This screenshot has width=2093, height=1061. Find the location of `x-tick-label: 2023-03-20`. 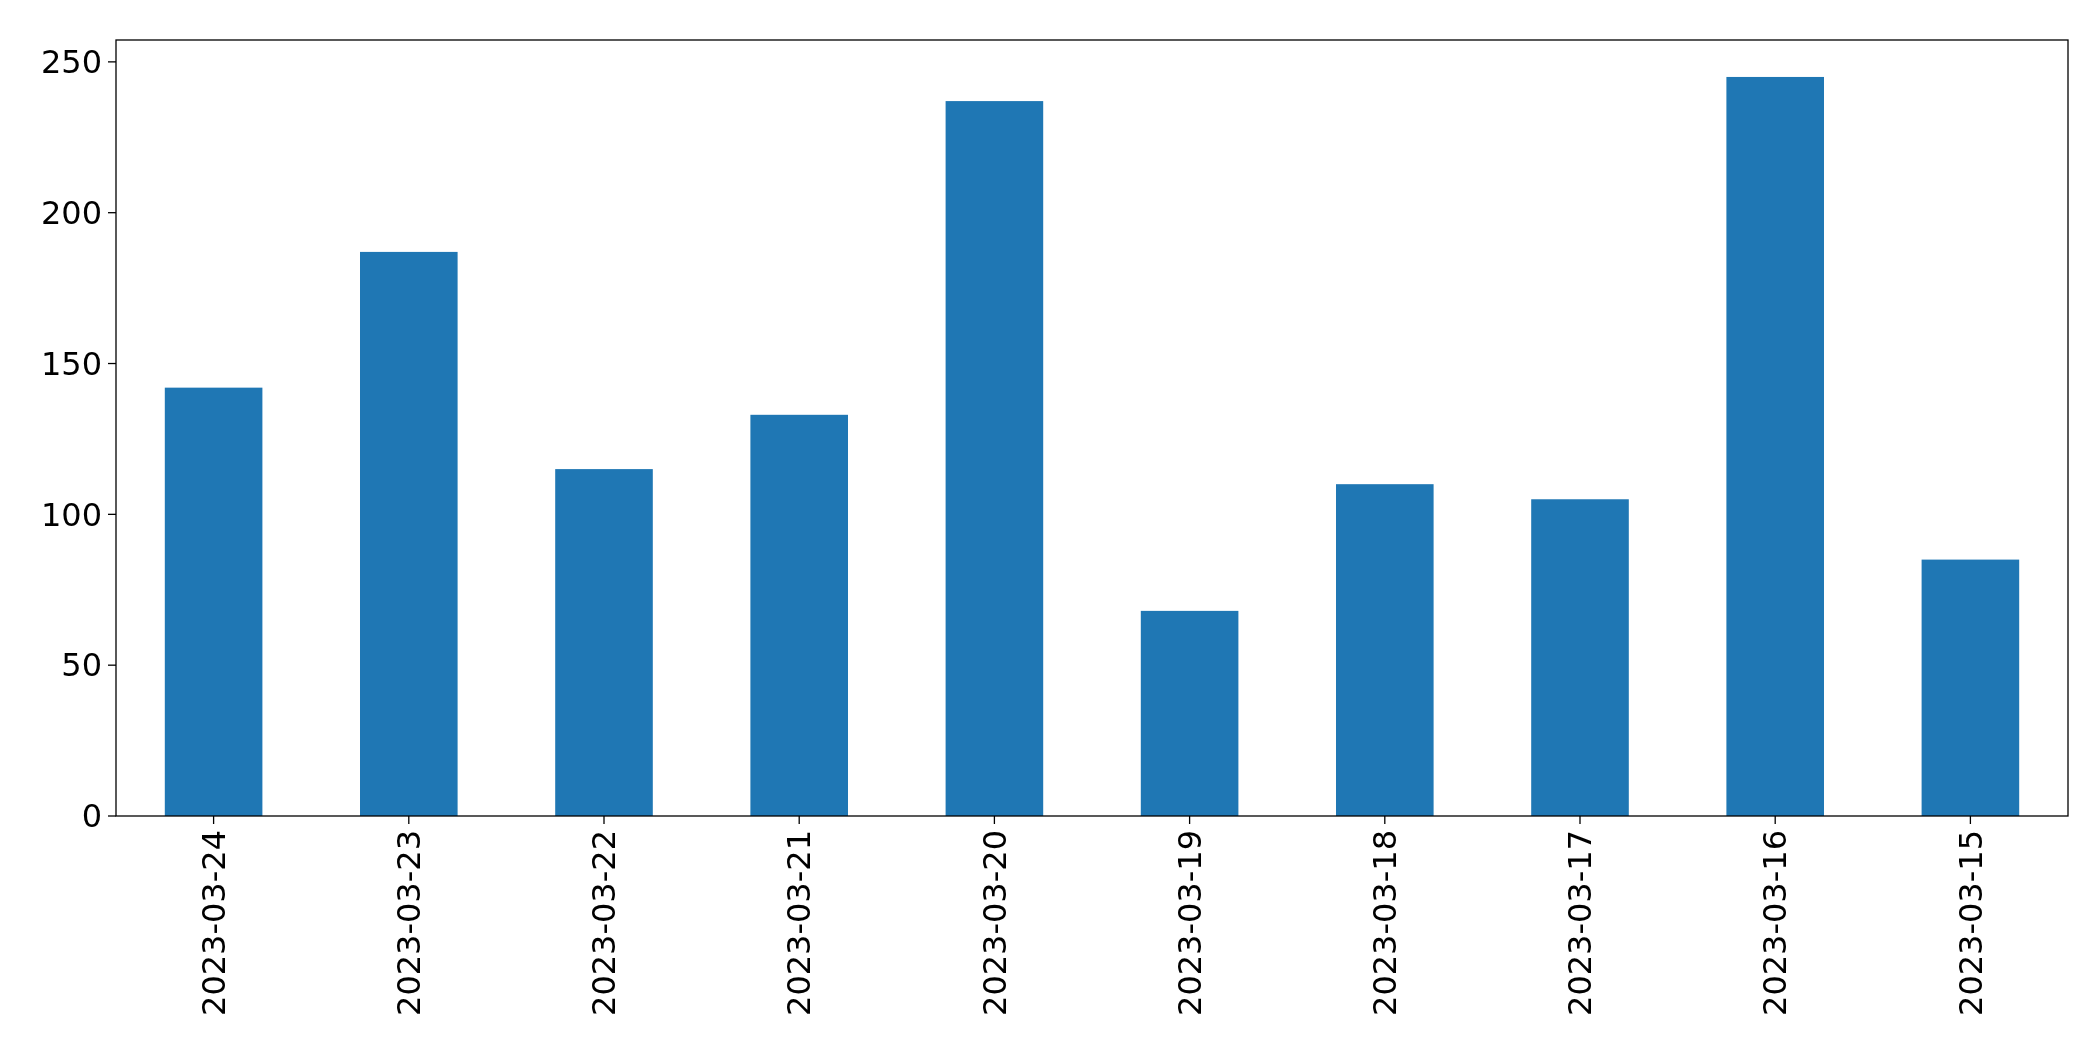

x-tick-label: 2023-03-20 is located at coordinates (994, 923).